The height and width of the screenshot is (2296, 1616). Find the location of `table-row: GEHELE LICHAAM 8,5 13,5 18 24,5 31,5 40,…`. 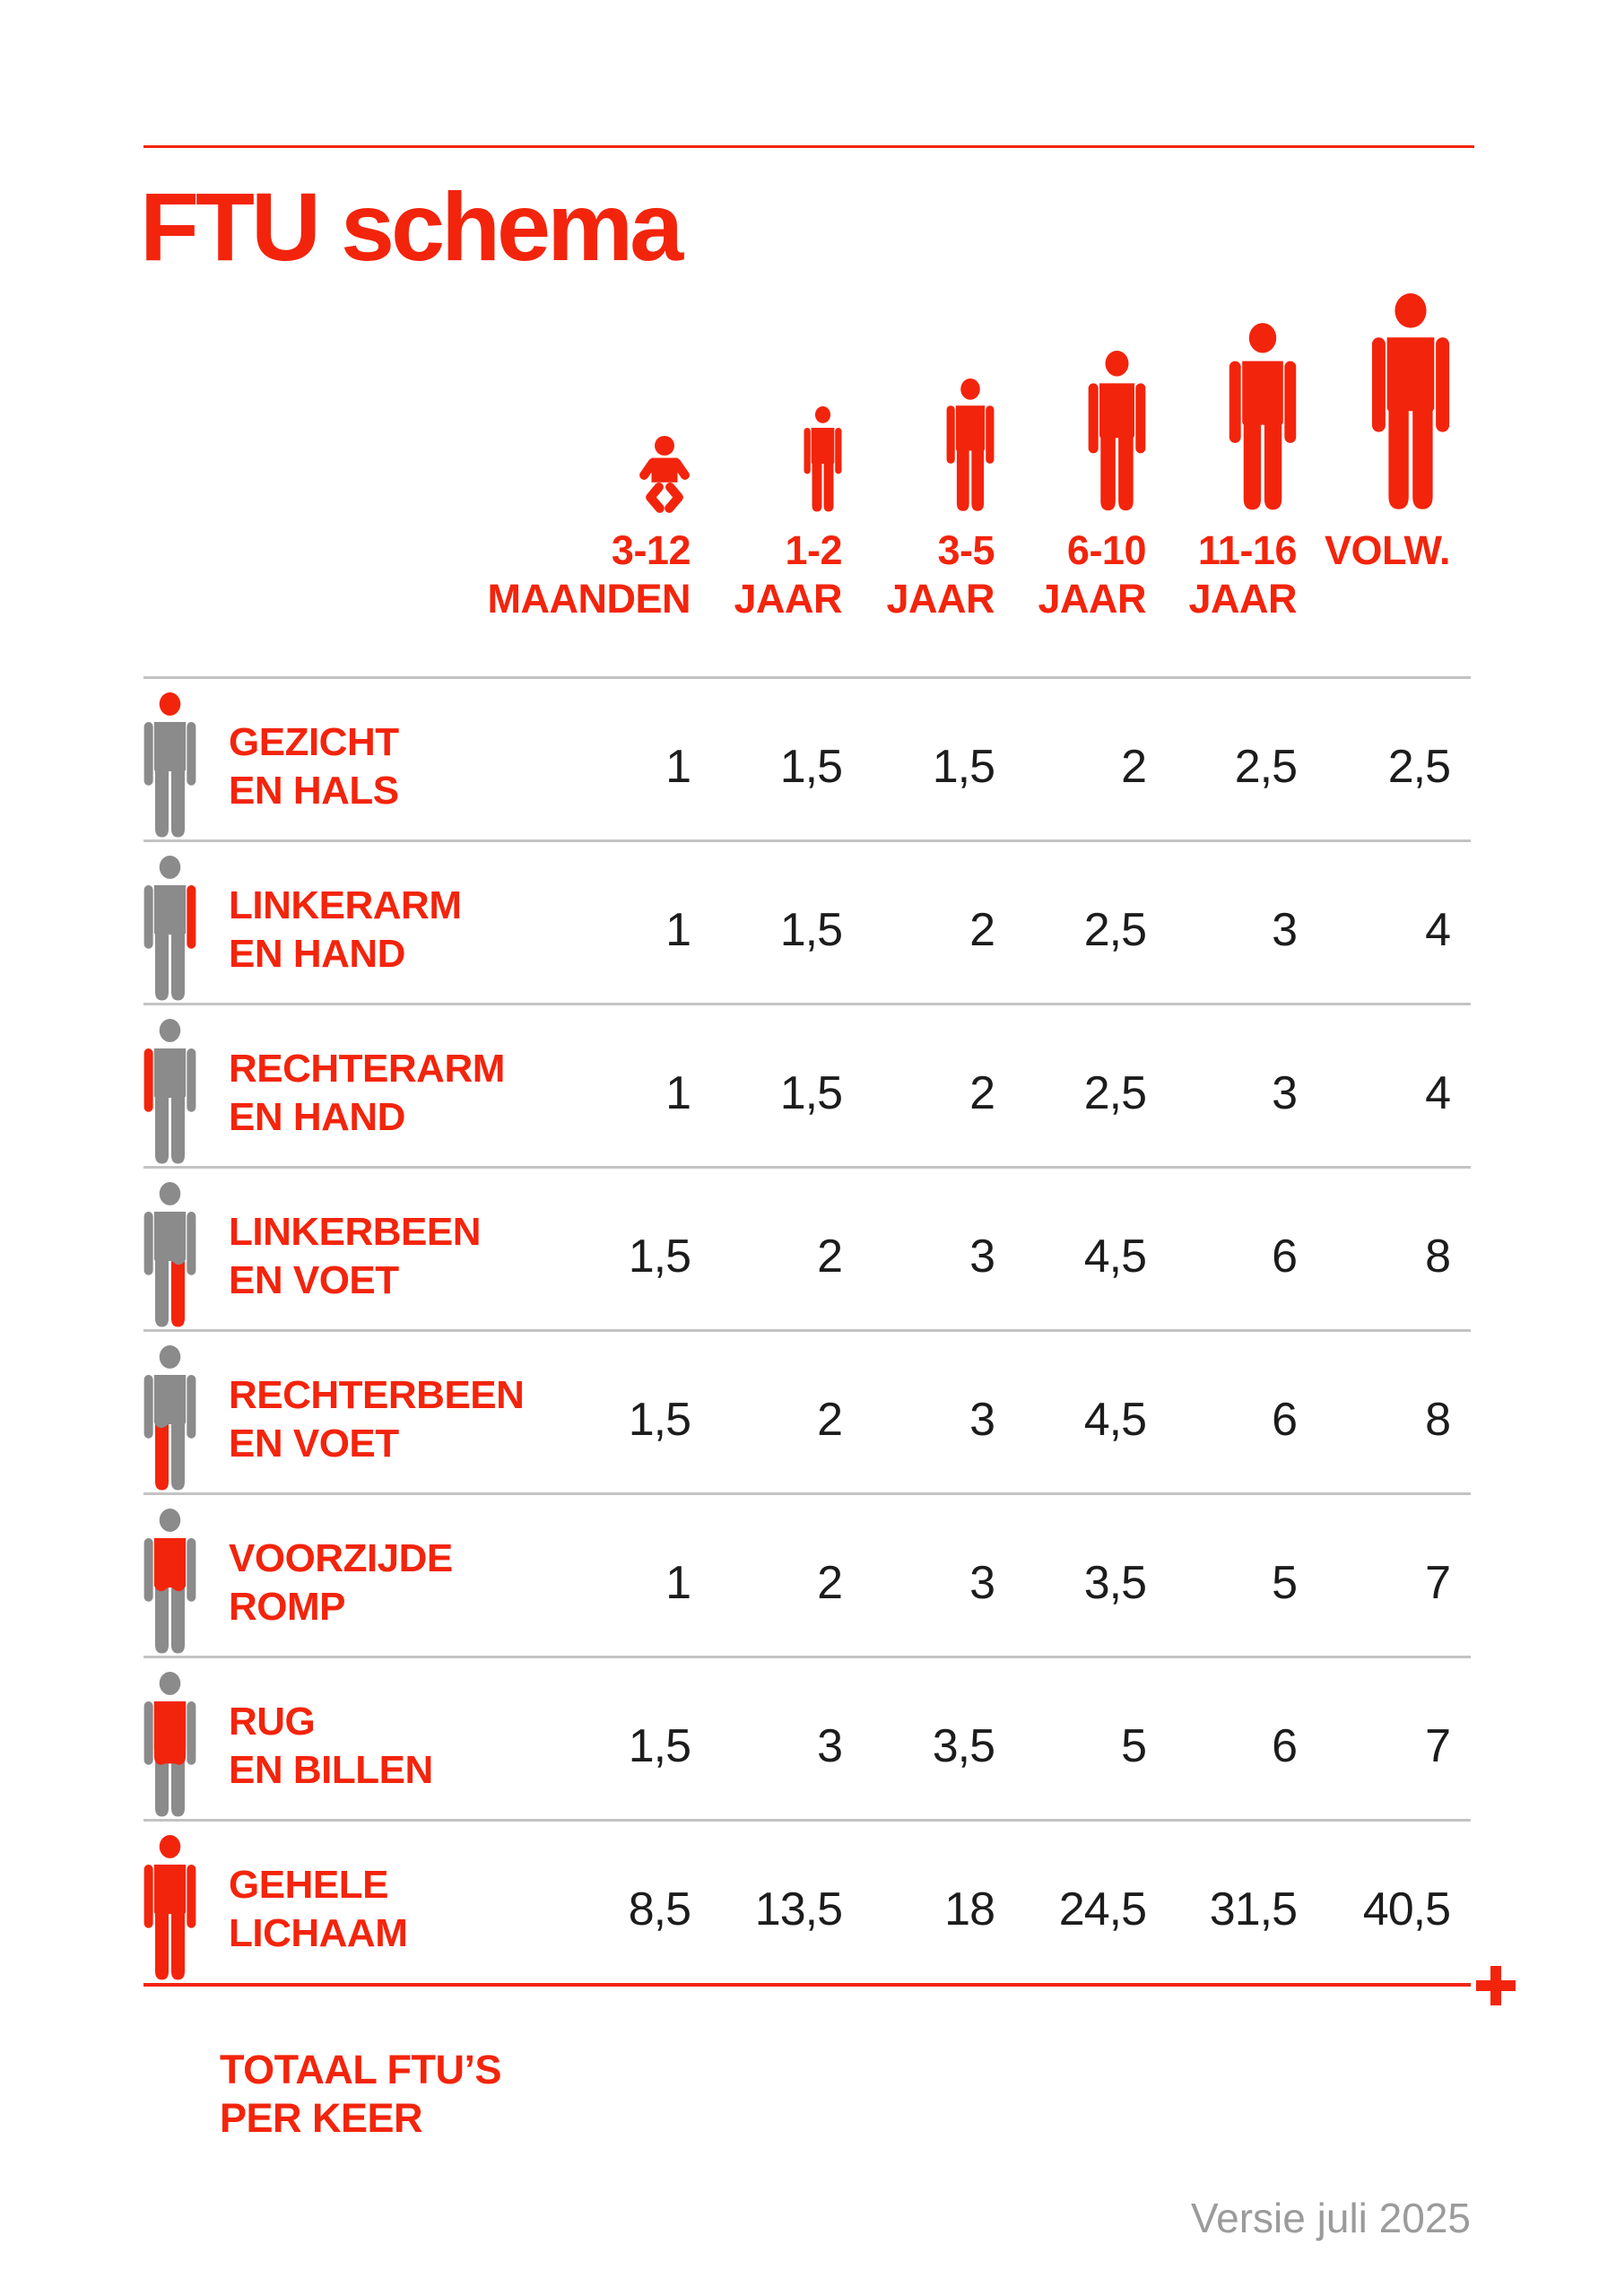

table-row: GEHELE LICHAAM 8,5 13,5 18 24,5 31,5 40,… is located at coordinates (807, 1900).